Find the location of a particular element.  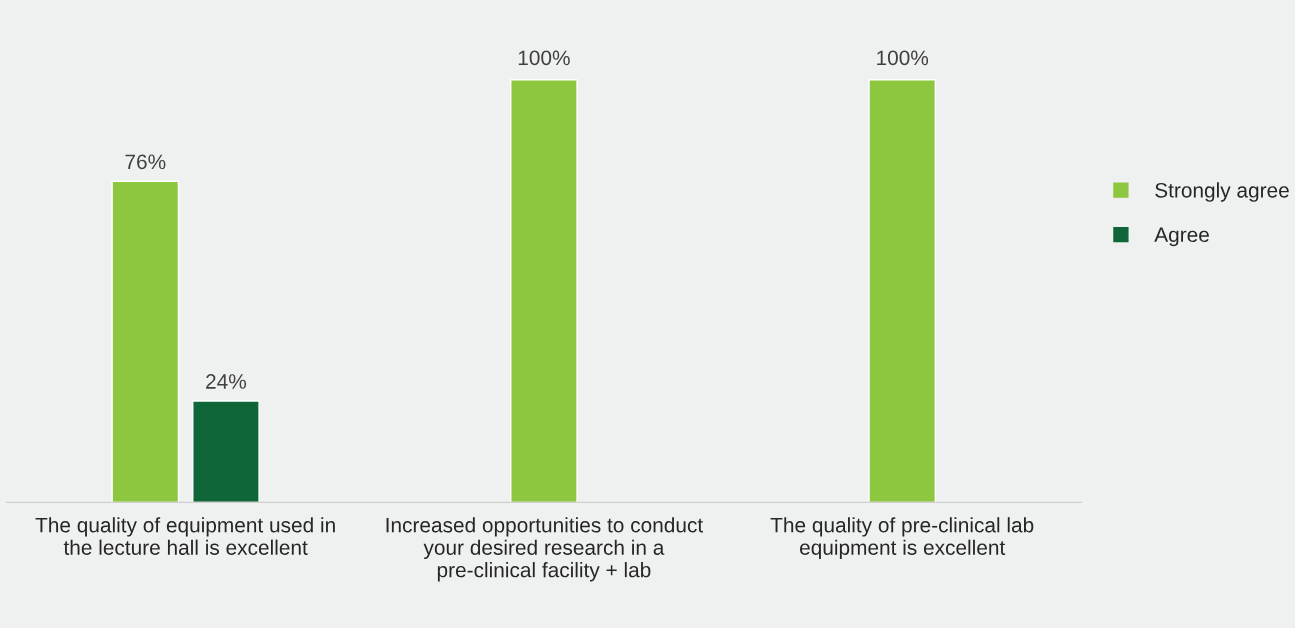

data-label: 76% is located at coordinates (145, 162).